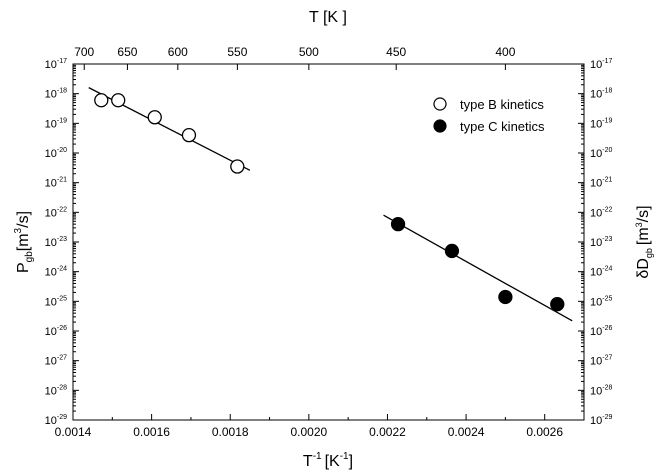 The image size is (662, 472). I want to click on right-tick-label: 10-17, so click(601, 64).